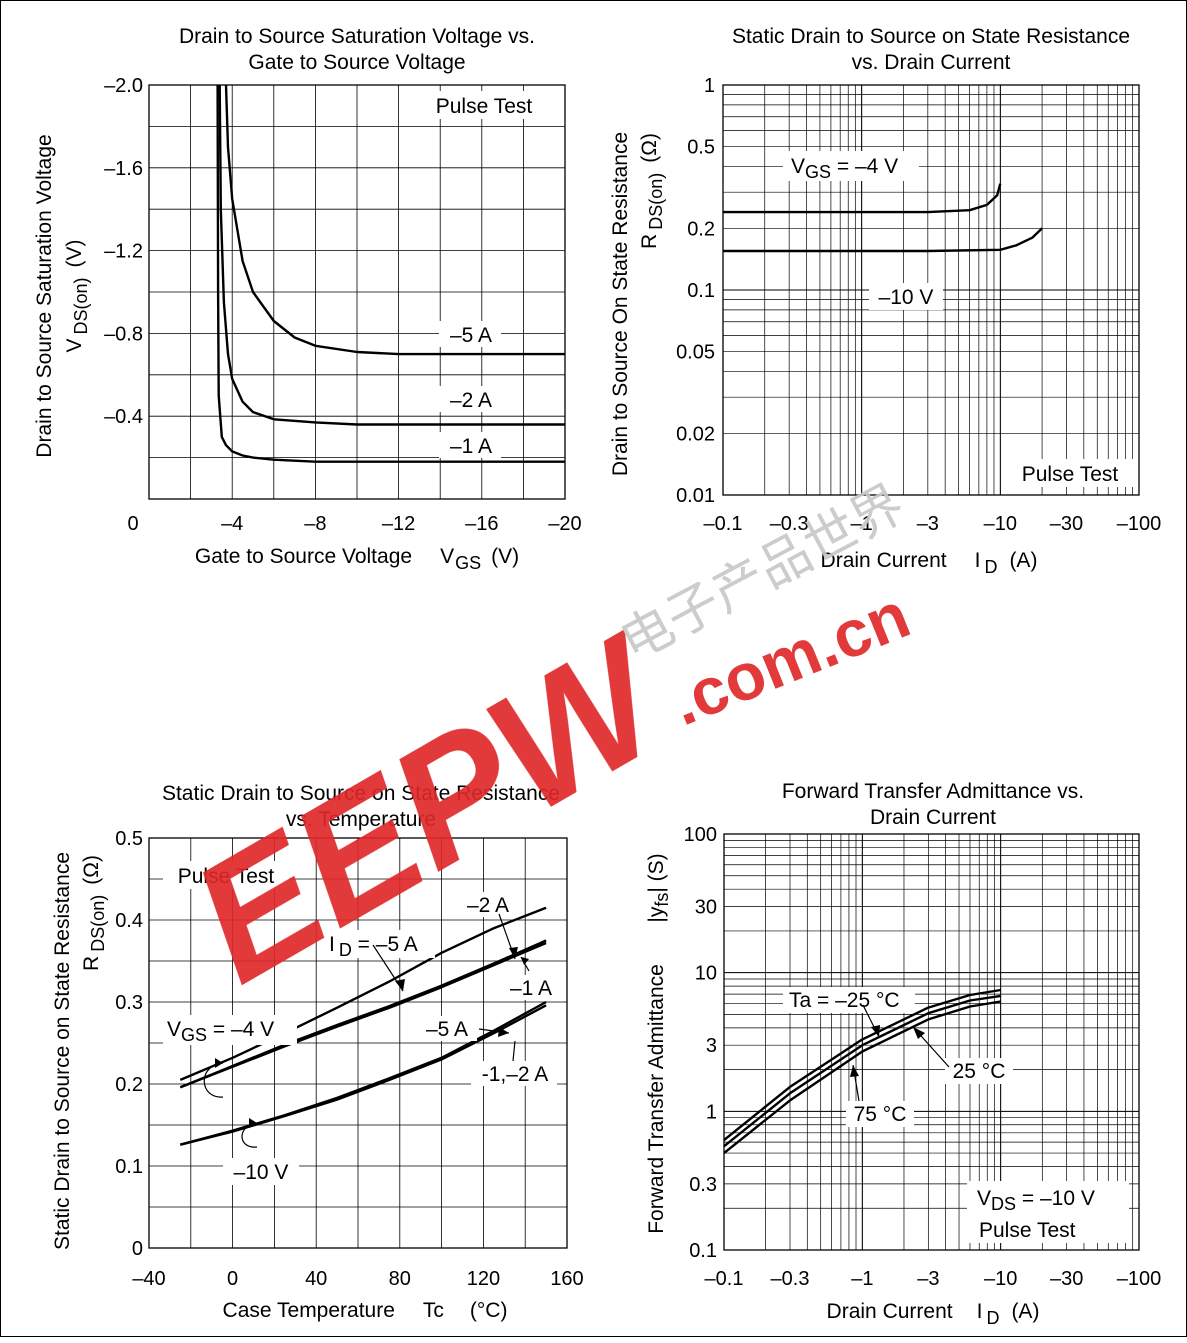 The height and width of the screenshot is (1343, 1187). Describe the element at coordinates (701, 291) in the screenshot. I see `chart2-y-tick: 0.1` at that location.